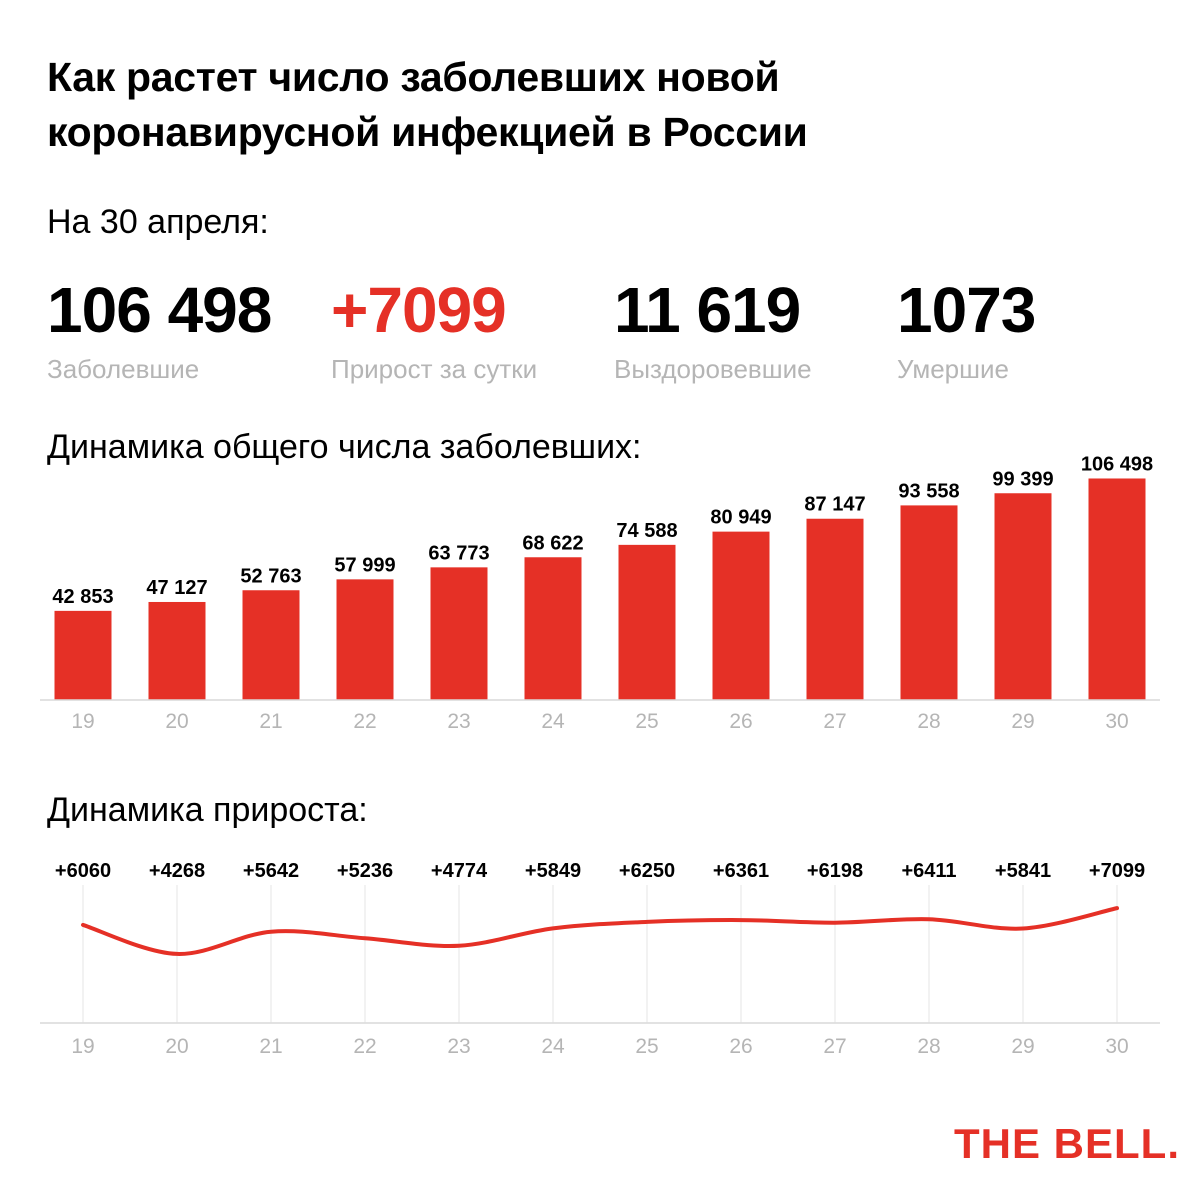 This screenshot has width=1200, height=1199. I want to click on point-value-label: +6060, so click(83, 871).